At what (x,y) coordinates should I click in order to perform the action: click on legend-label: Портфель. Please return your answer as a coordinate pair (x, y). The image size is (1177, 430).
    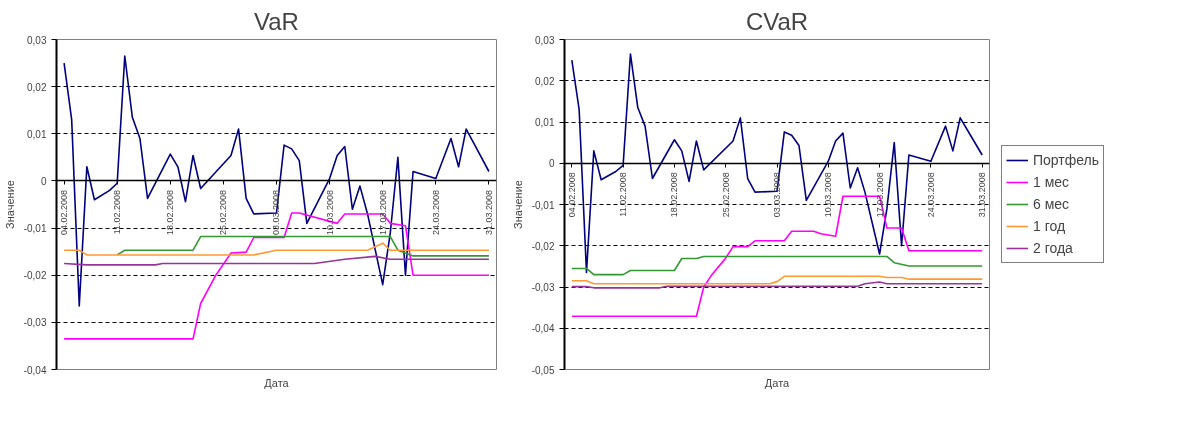
    Looking at the image, I should click on (1066, 160).